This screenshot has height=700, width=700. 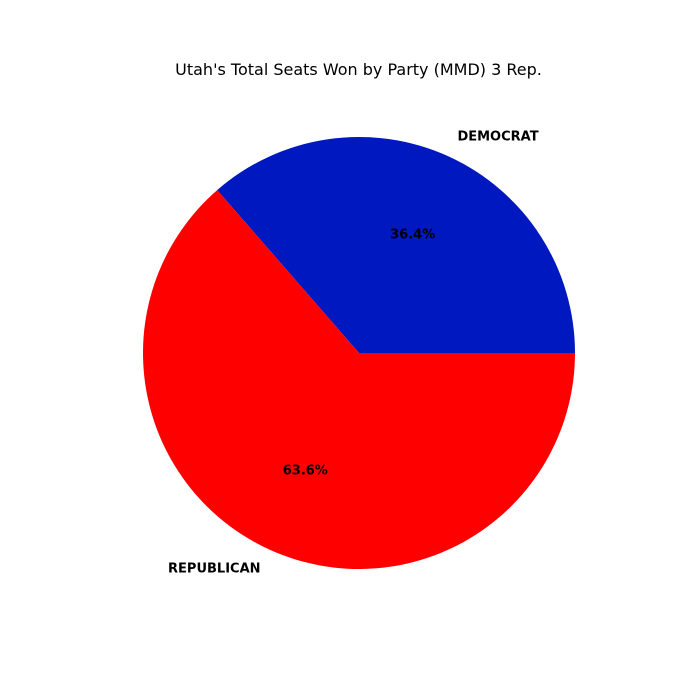 I want to click on slice-label-republican: REPUBLICAN, so click(x=214, y=569).